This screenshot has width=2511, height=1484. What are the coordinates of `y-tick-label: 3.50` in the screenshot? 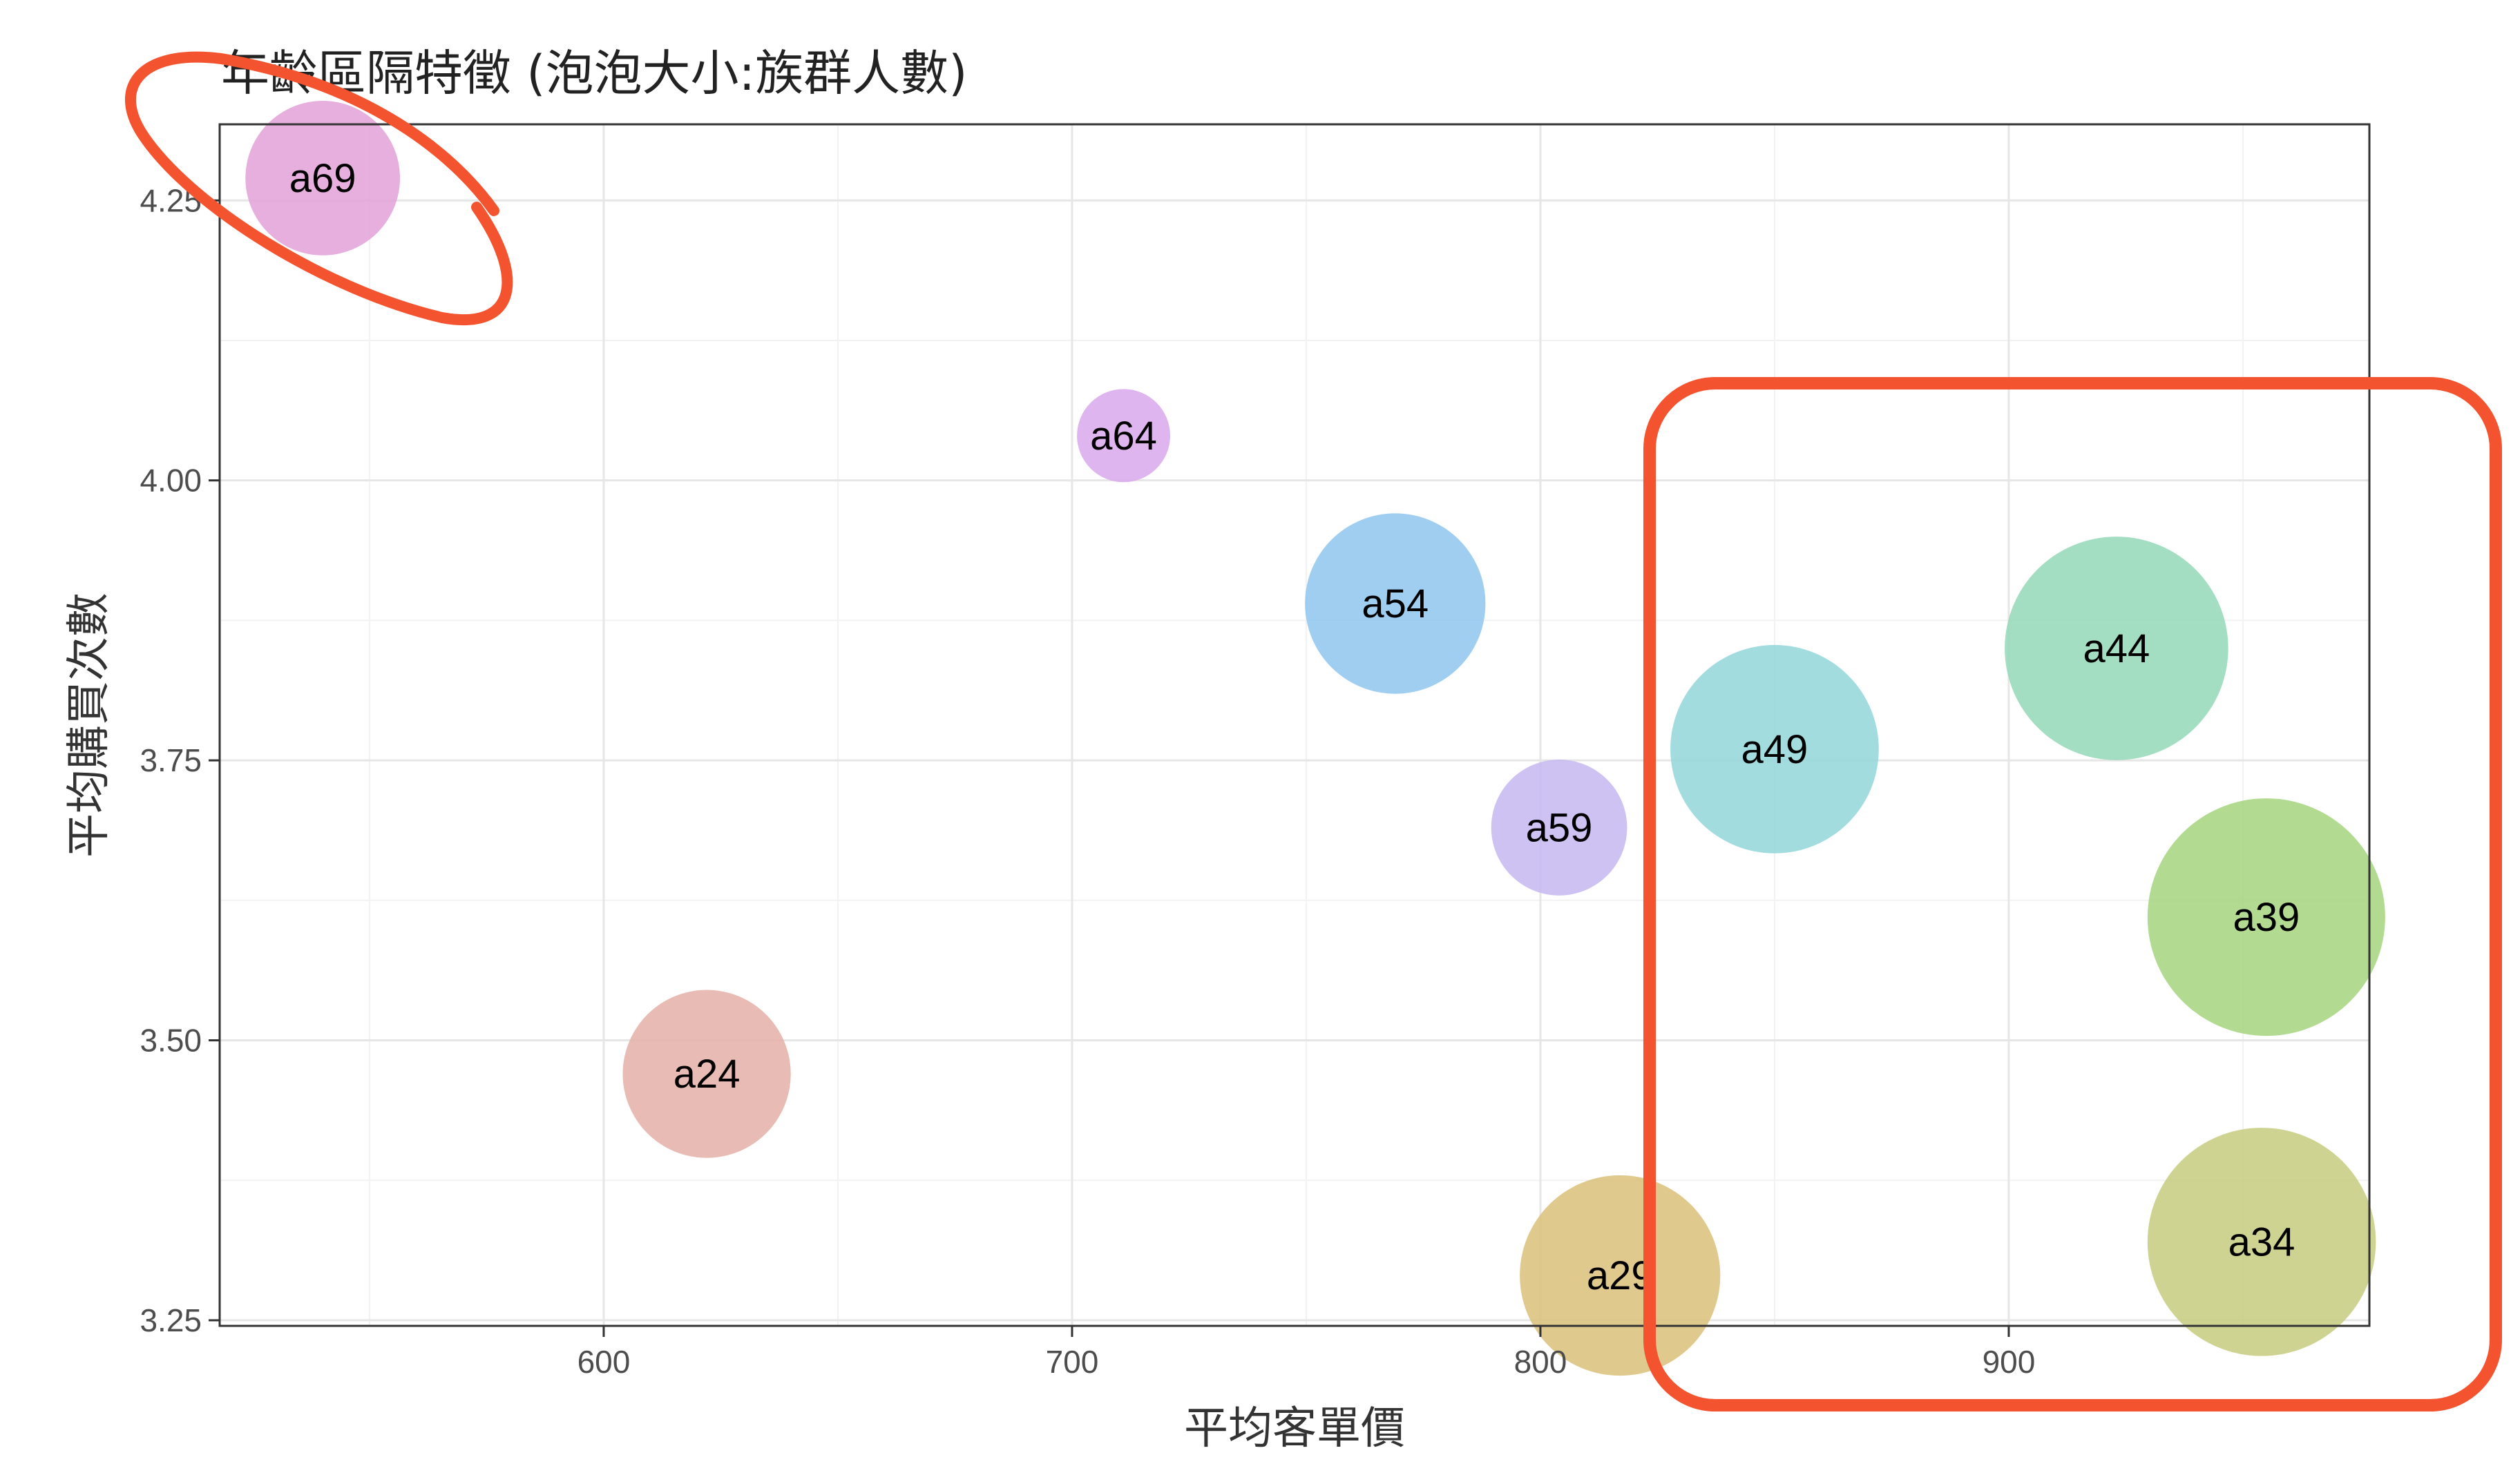 It's located at (171, 1040).